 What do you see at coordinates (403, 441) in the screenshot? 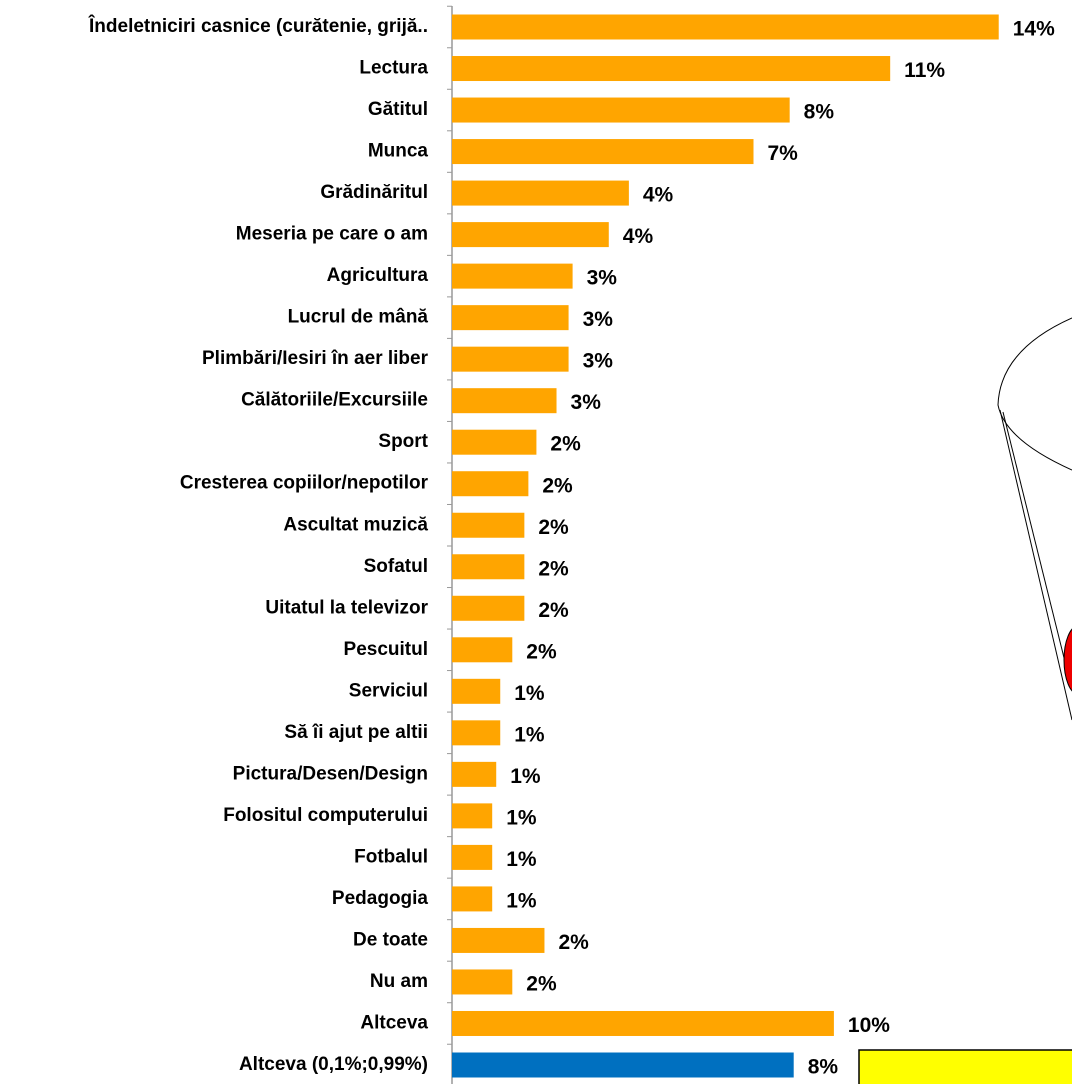
I see `category-label: Sport` at bounding box center [403, 441].